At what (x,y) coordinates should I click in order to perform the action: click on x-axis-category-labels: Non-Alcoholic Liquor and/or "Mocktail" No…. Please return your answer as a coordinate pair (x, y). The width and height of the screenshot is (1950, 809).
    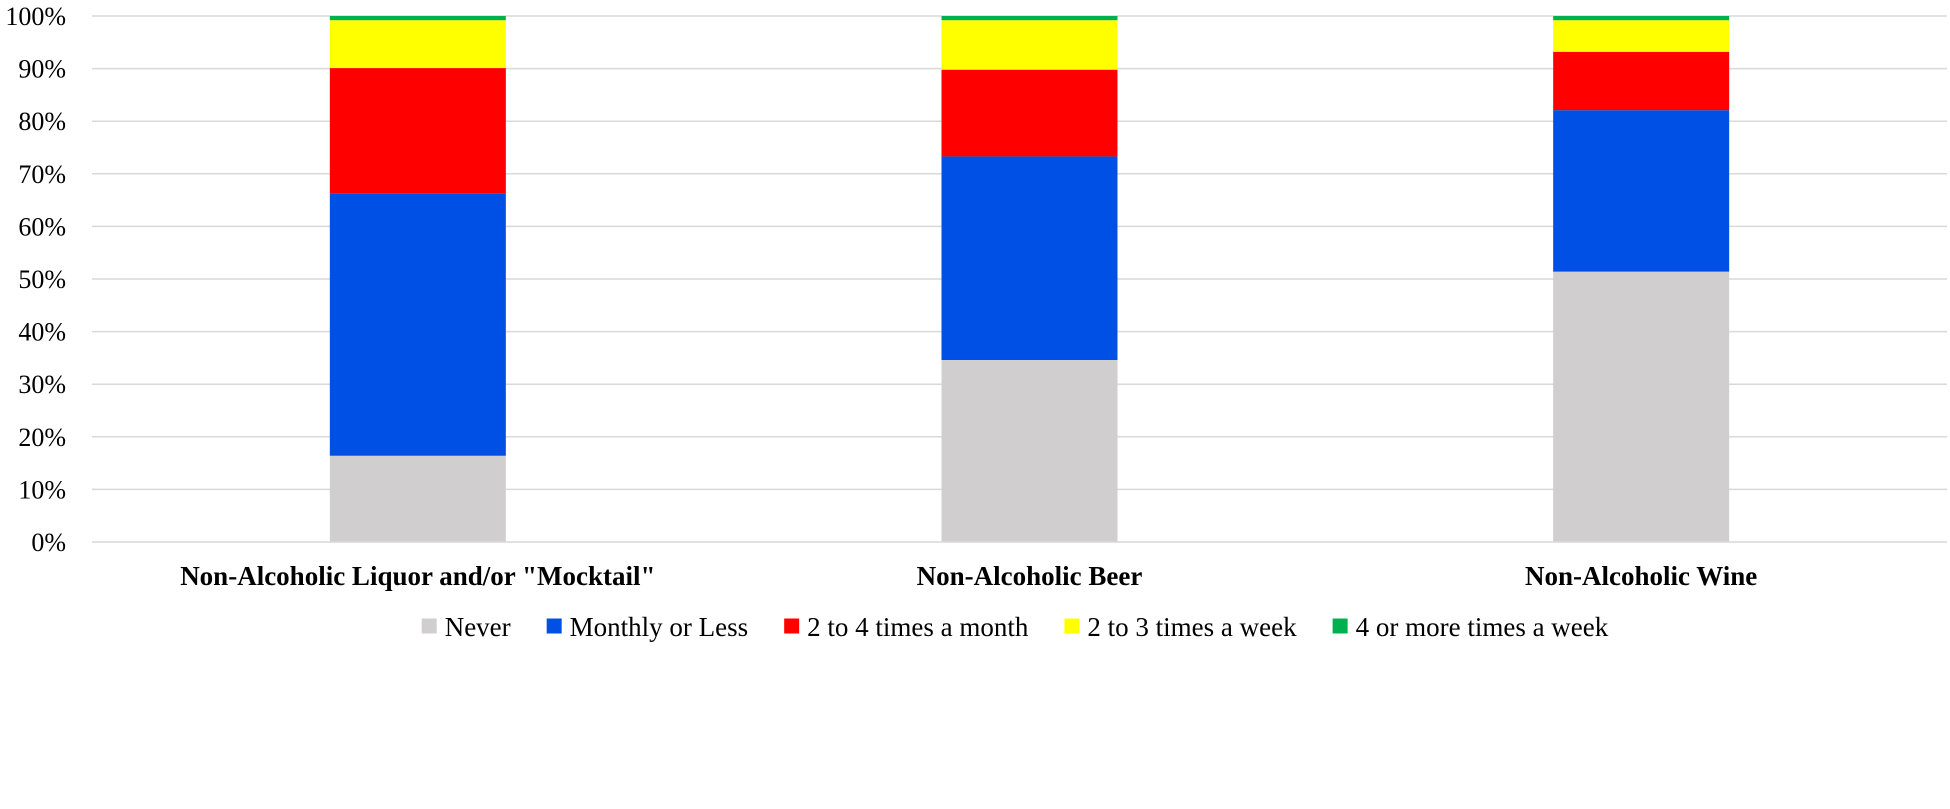
    Looking at the image, I should click on (968, 576).